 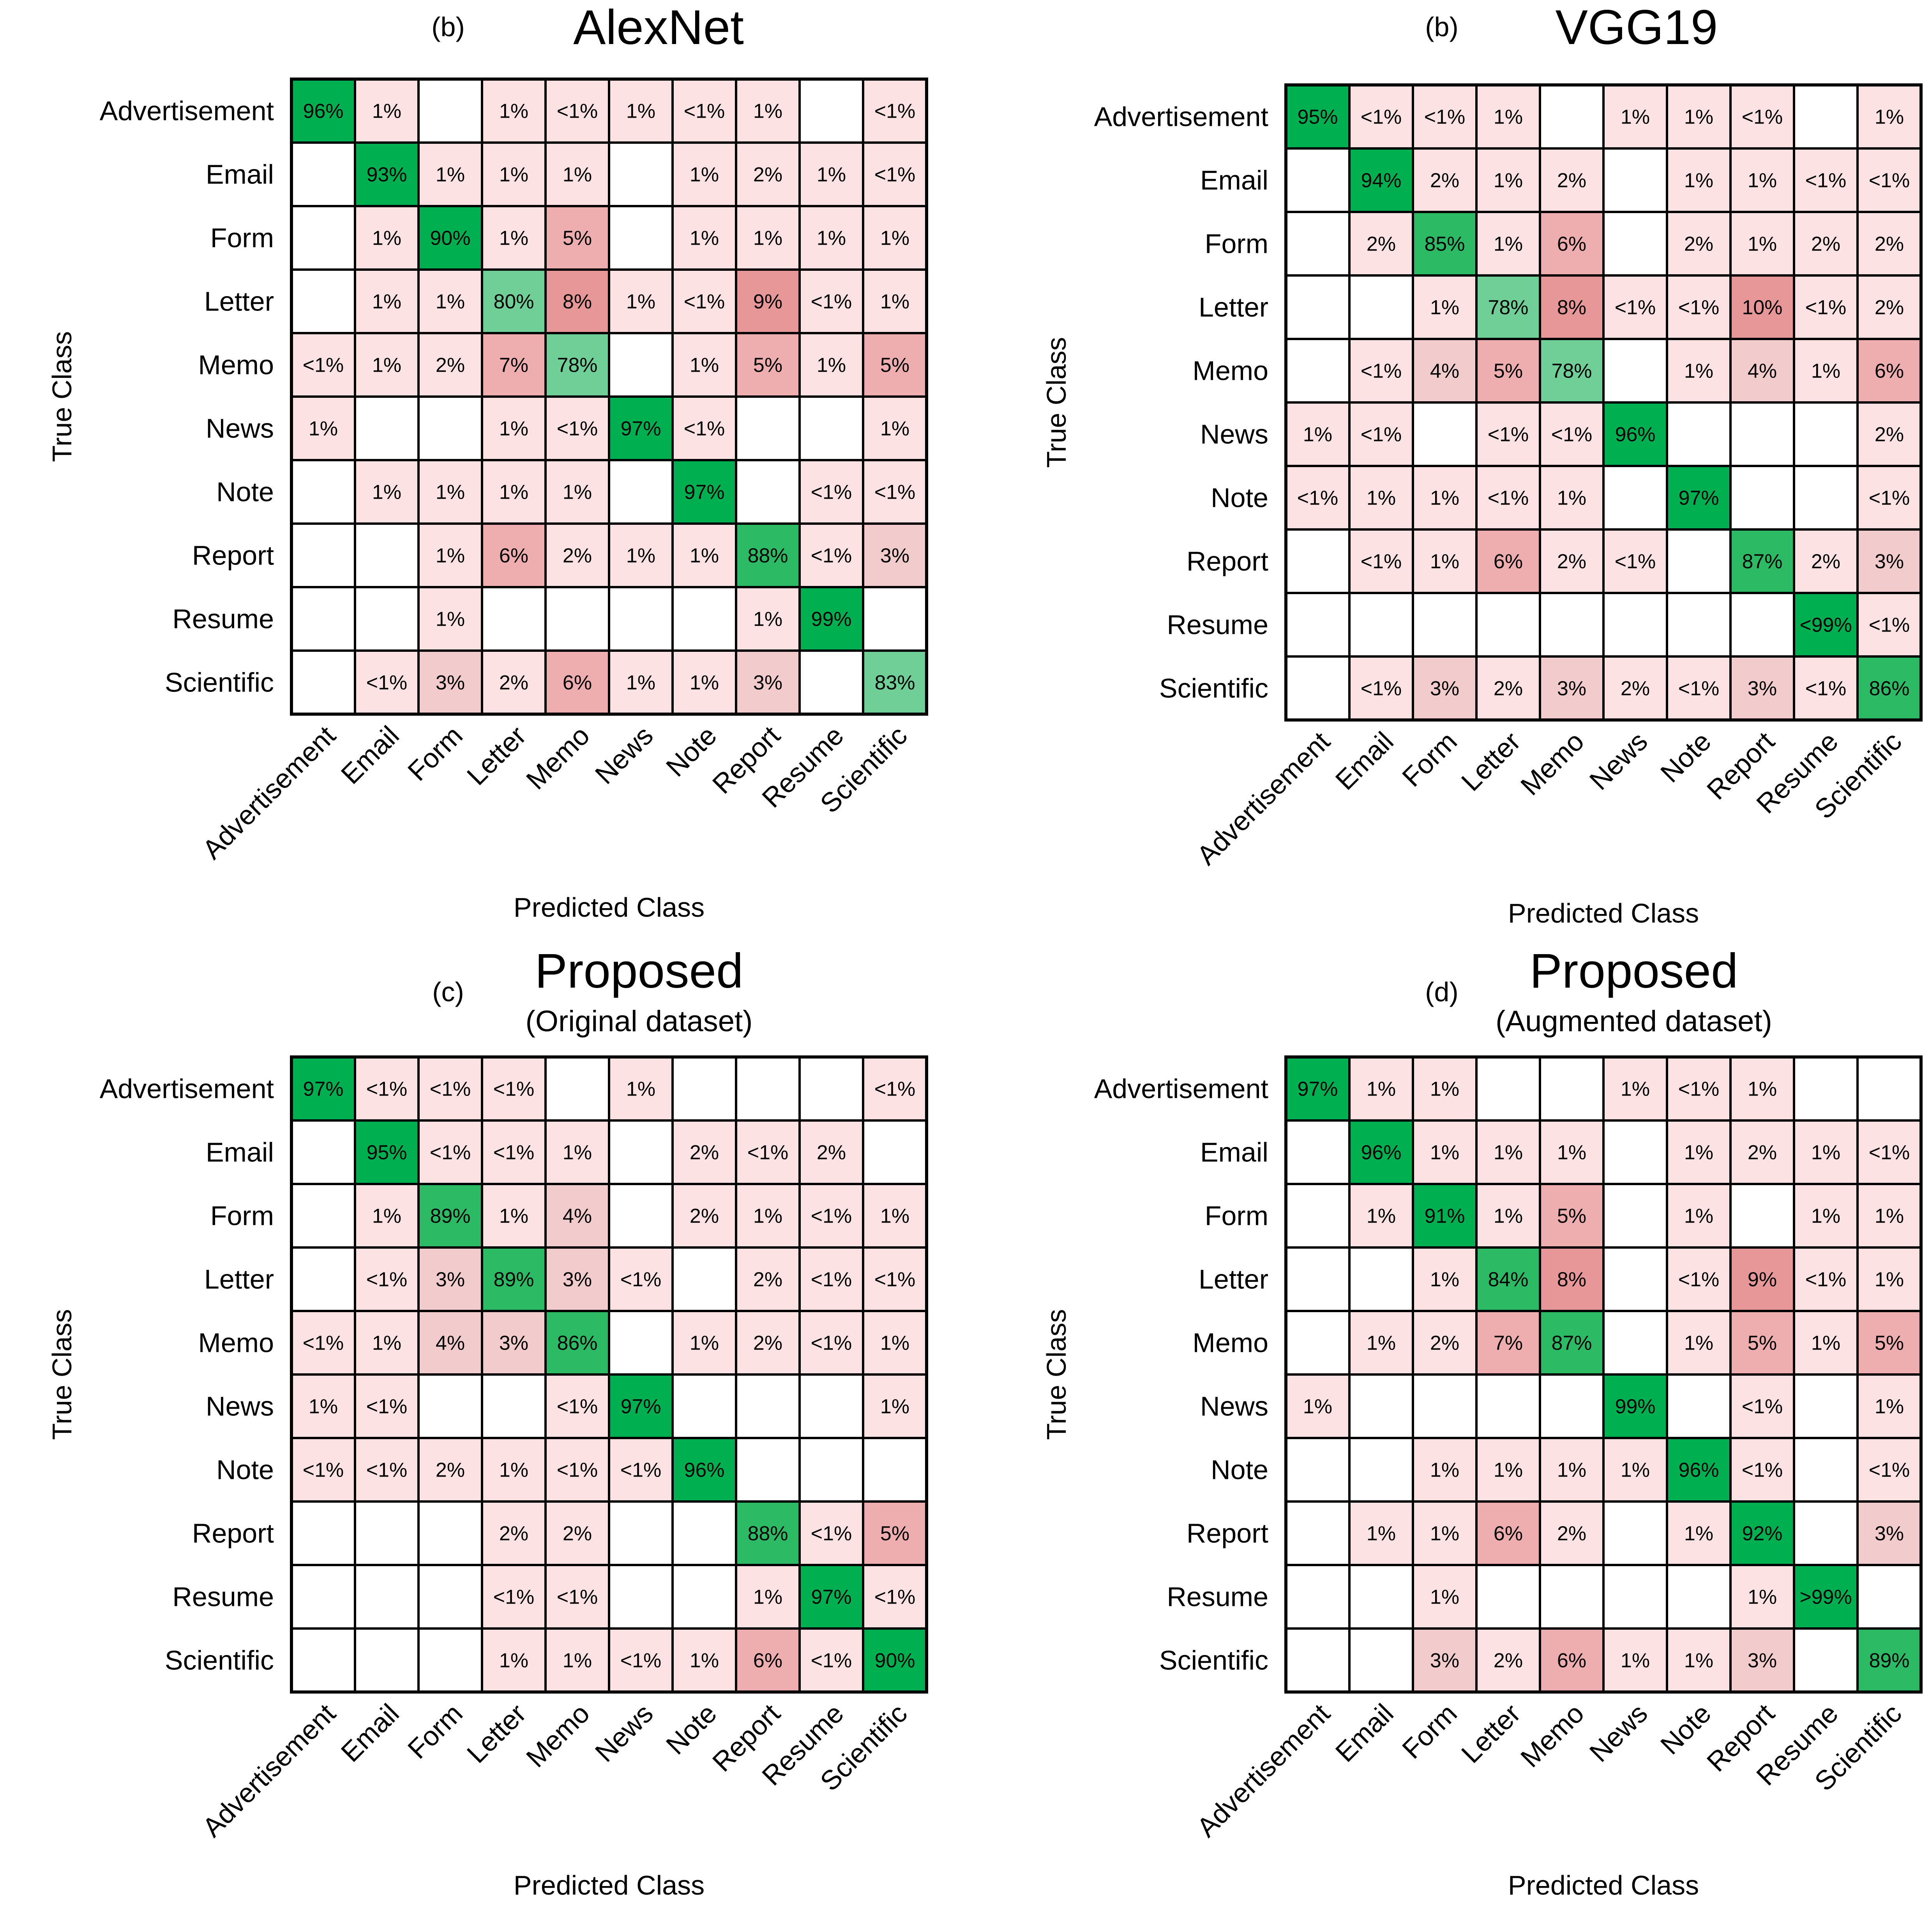 I want to click on cell-value-label: 87%, so click(x=1762, y=561).